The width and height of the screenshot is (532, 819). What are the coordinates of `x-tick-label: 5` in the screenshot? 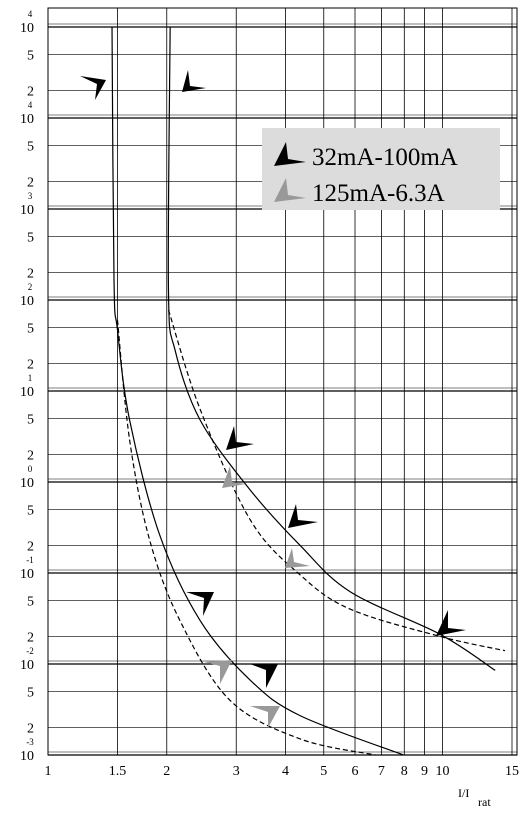 It's located at (323, 771).